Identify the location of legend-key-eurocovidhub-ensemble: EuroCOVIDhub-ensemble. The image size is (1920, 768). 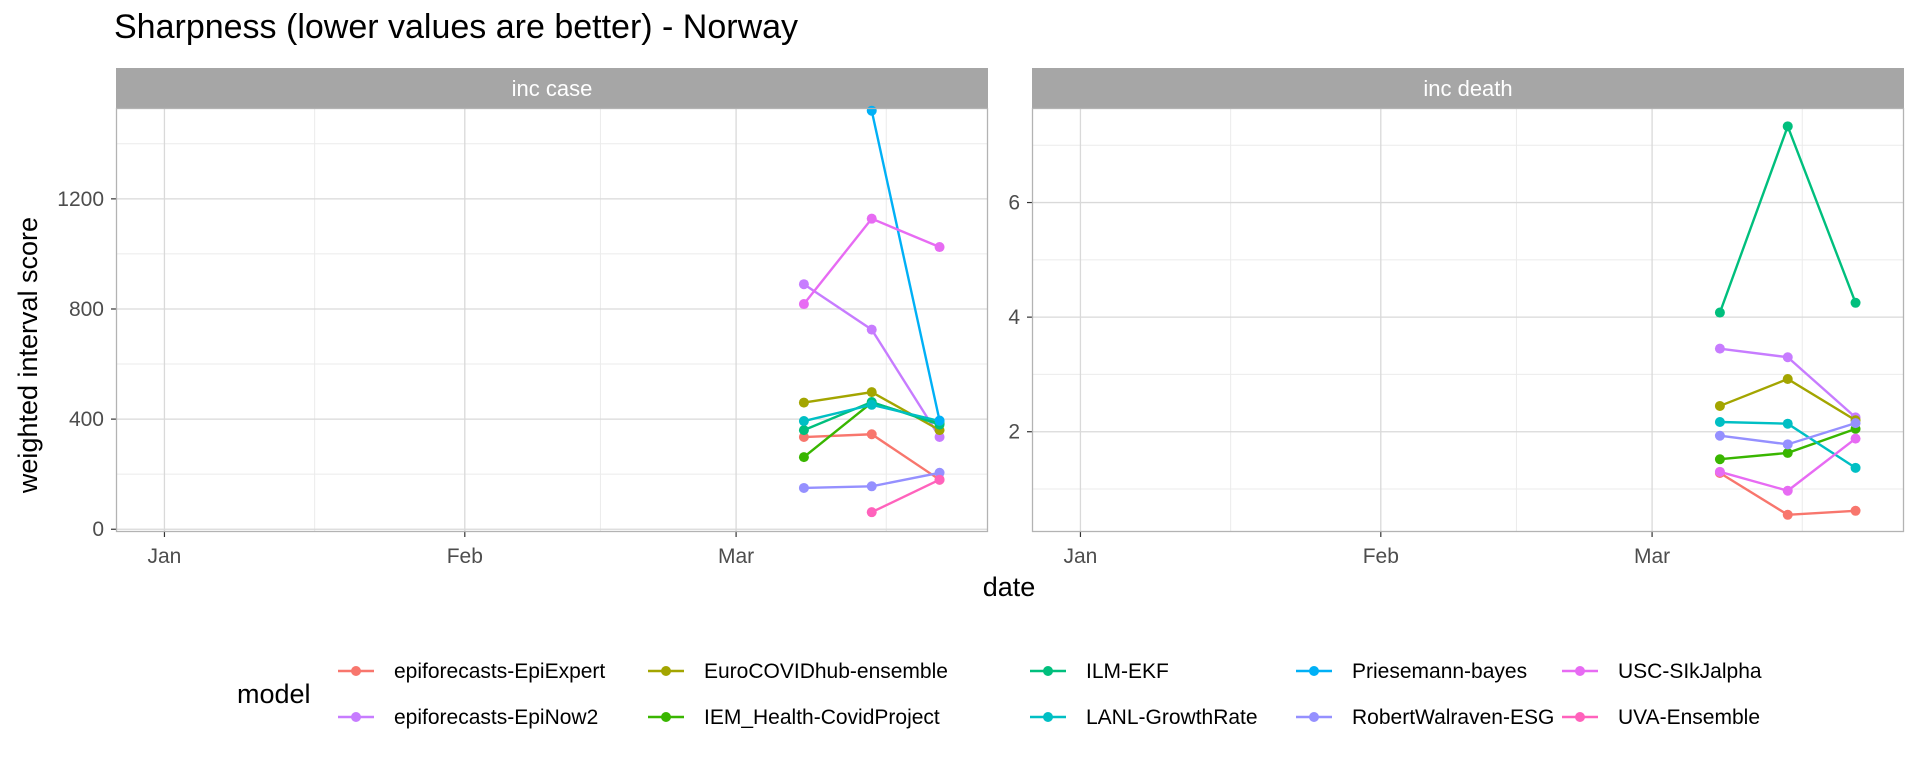
(798, 671).